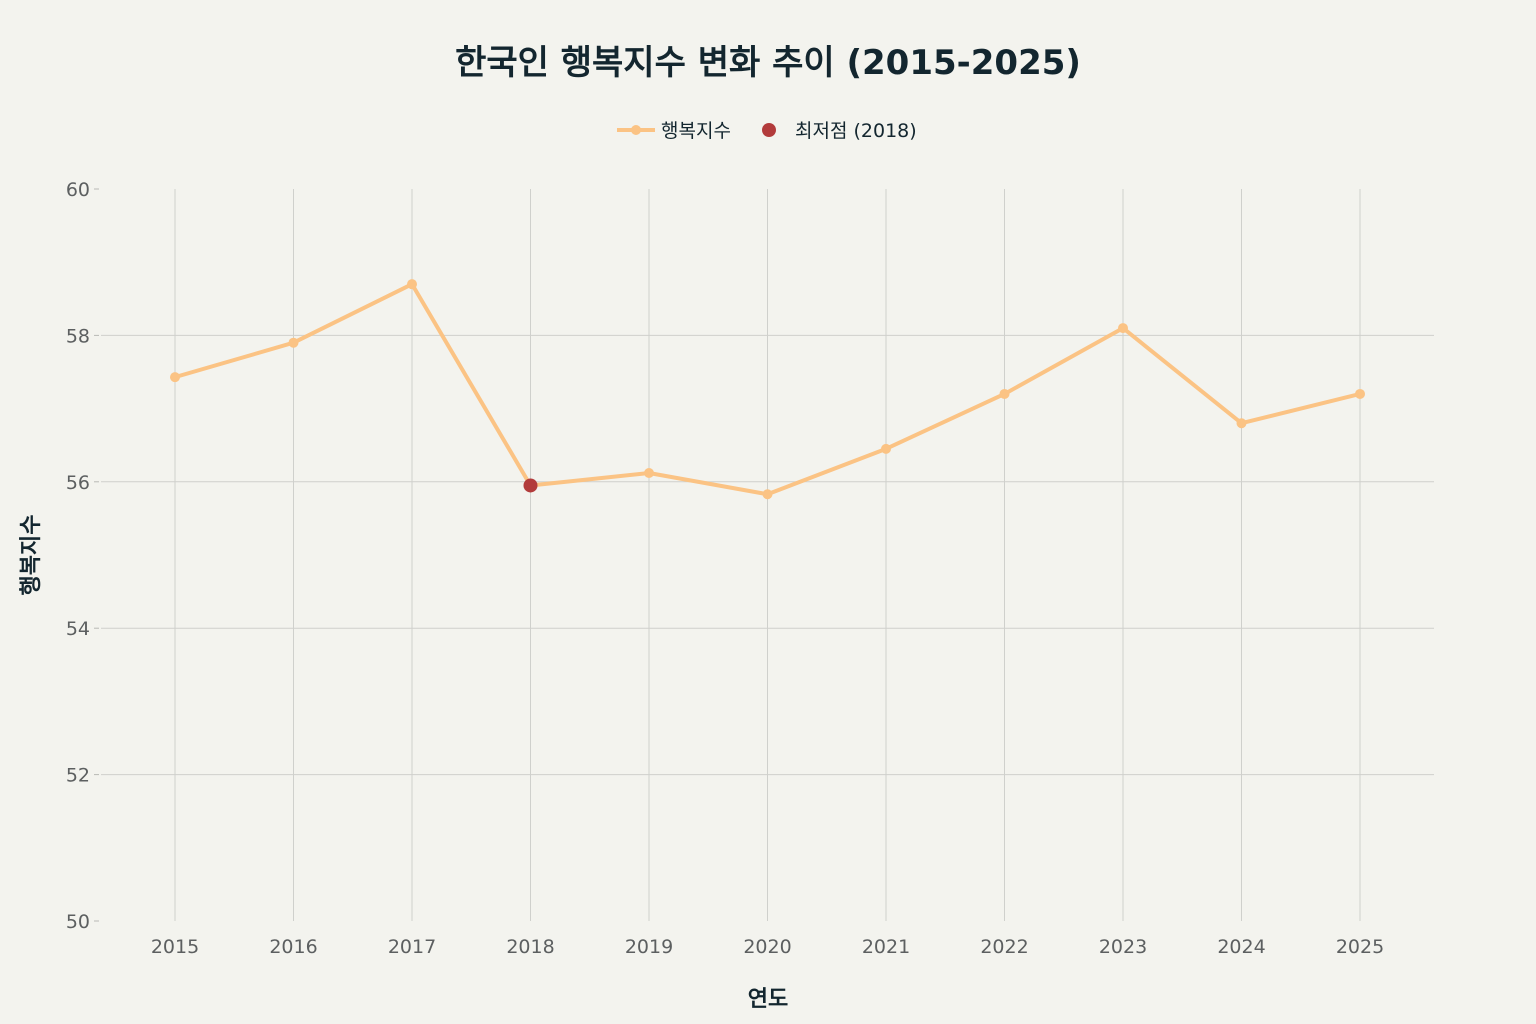 This screenshot has height=1024, width=1536. Describe the element at coordinates (78, 190) in the screenshot. I see `y-tick-label: 60` at that location.